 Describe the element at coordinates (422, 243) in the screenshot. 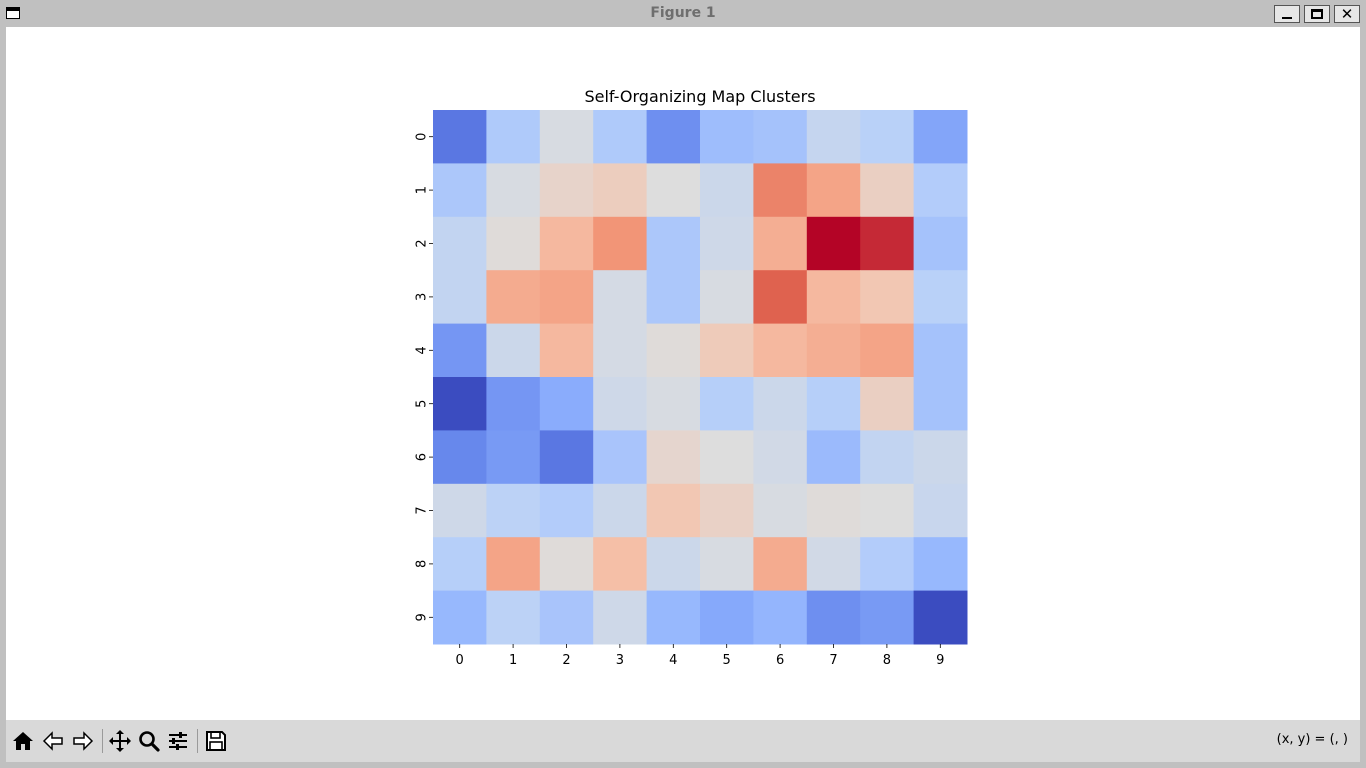

I see `y-tick-label: 2` at that location.